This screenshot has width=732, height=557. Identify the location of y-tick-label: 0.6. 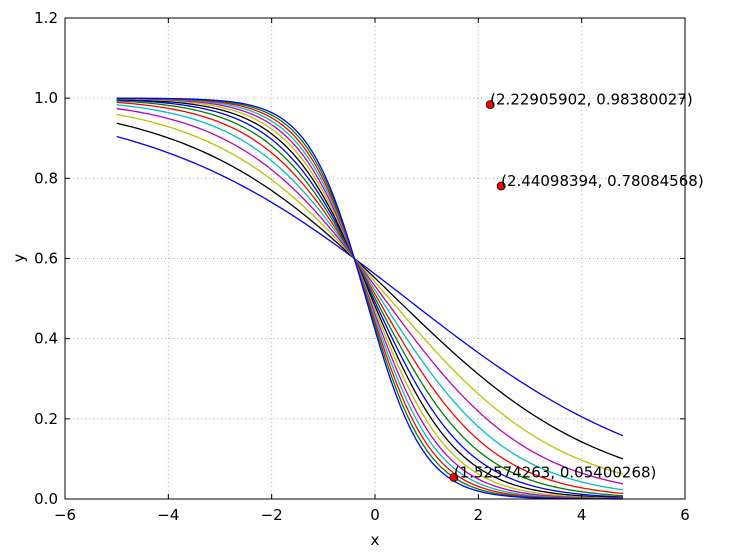
(46, 259).